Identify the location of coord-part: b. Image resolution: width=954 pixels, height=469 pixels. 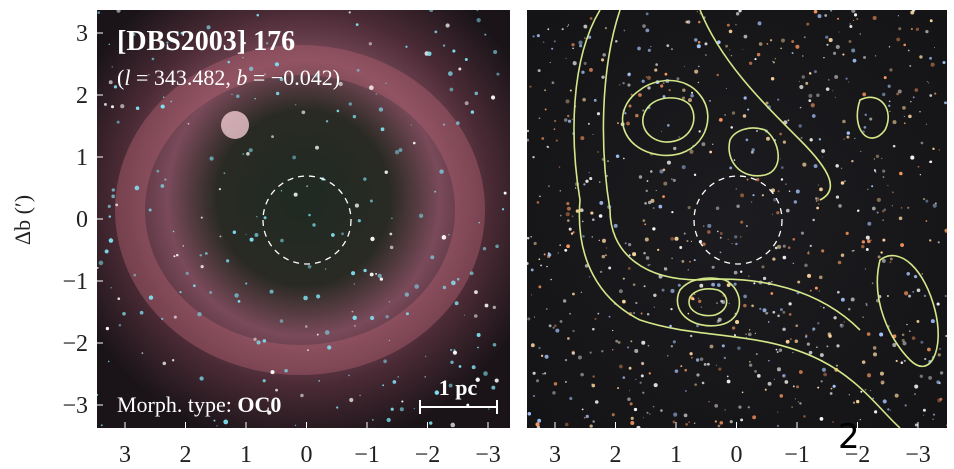
(241, 77).